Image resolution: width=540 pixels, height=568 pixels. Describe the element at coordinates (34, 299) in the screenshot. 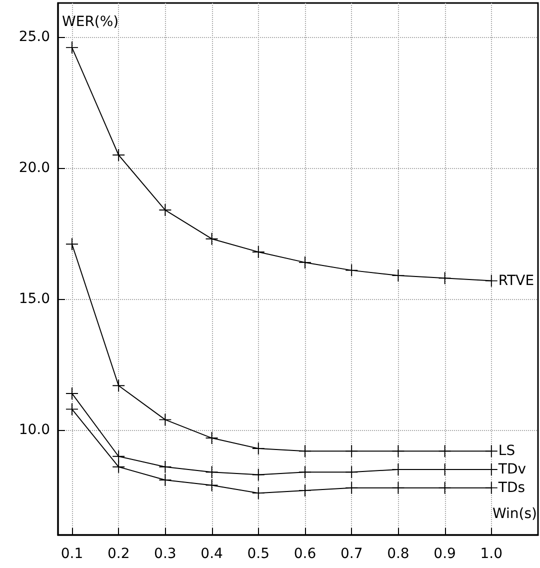

I see `y-tick-label: 15.0` at that location.